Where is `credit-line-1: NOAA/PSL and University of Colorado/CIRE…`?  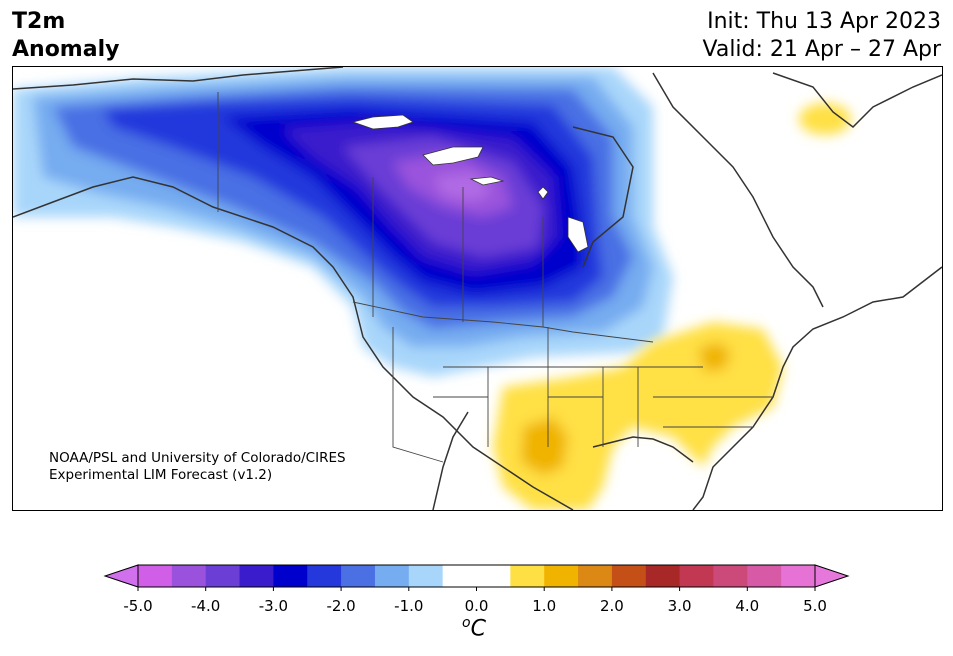
credit-line-1: NOAA/PSL and University of Colorado/CIRE… is located at coordinates (197, 458).